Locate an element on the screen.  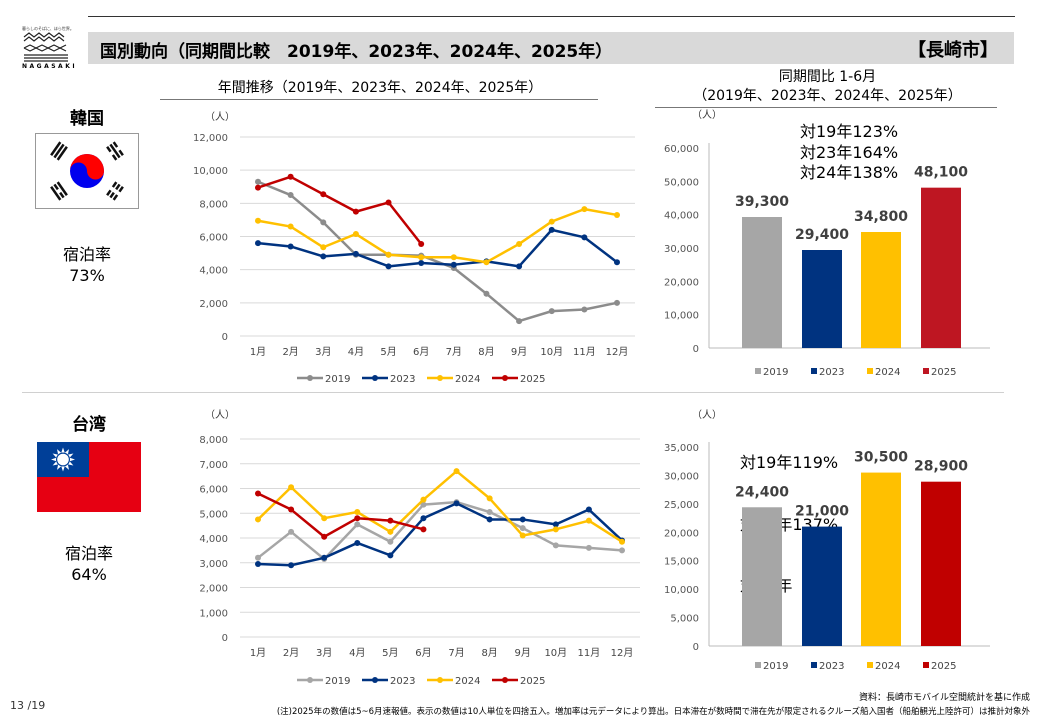
y-tick-label: 35,000 is located at coordinates (681, 448).